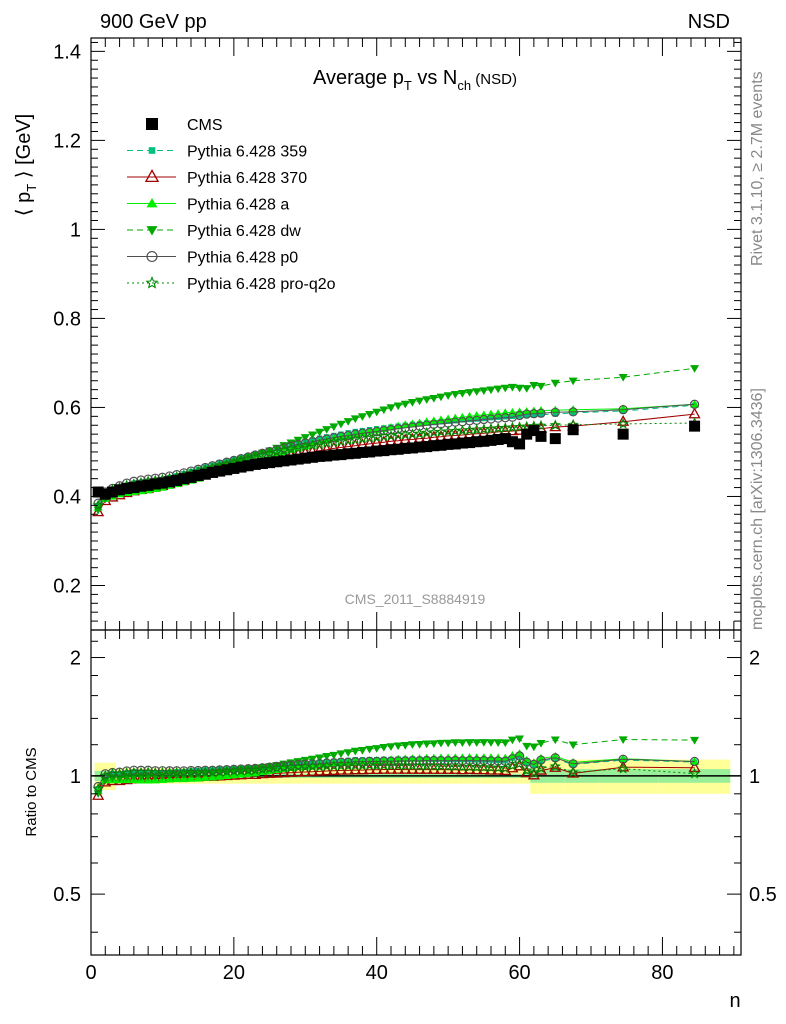  What do you see at coordinates (24, 149) in the screenshot?
I see `y-axis-label-post: ⟩ [GeV]` at bounding box center [24, 149].